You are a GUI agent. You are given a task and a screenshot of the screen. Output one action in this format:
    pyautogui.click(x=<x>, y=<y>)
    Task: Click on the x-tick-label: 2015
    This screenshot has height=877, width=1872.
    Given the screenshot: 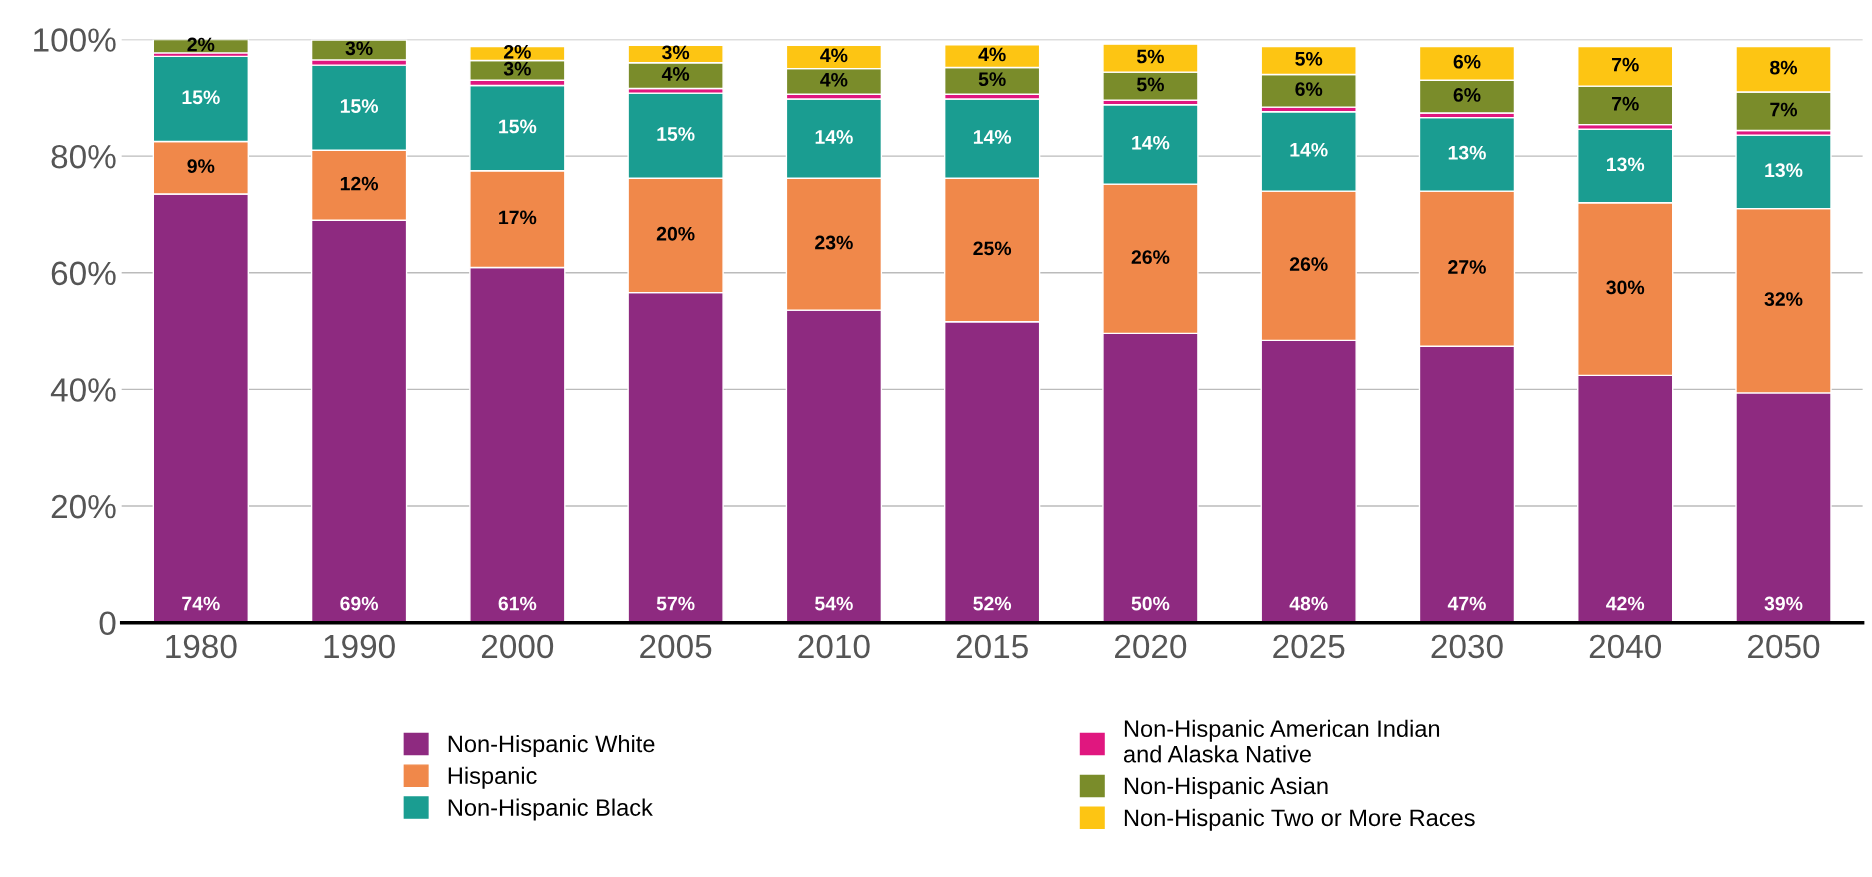 What is the action you would take?
    pyautogui.click(x=992, y=646)
    